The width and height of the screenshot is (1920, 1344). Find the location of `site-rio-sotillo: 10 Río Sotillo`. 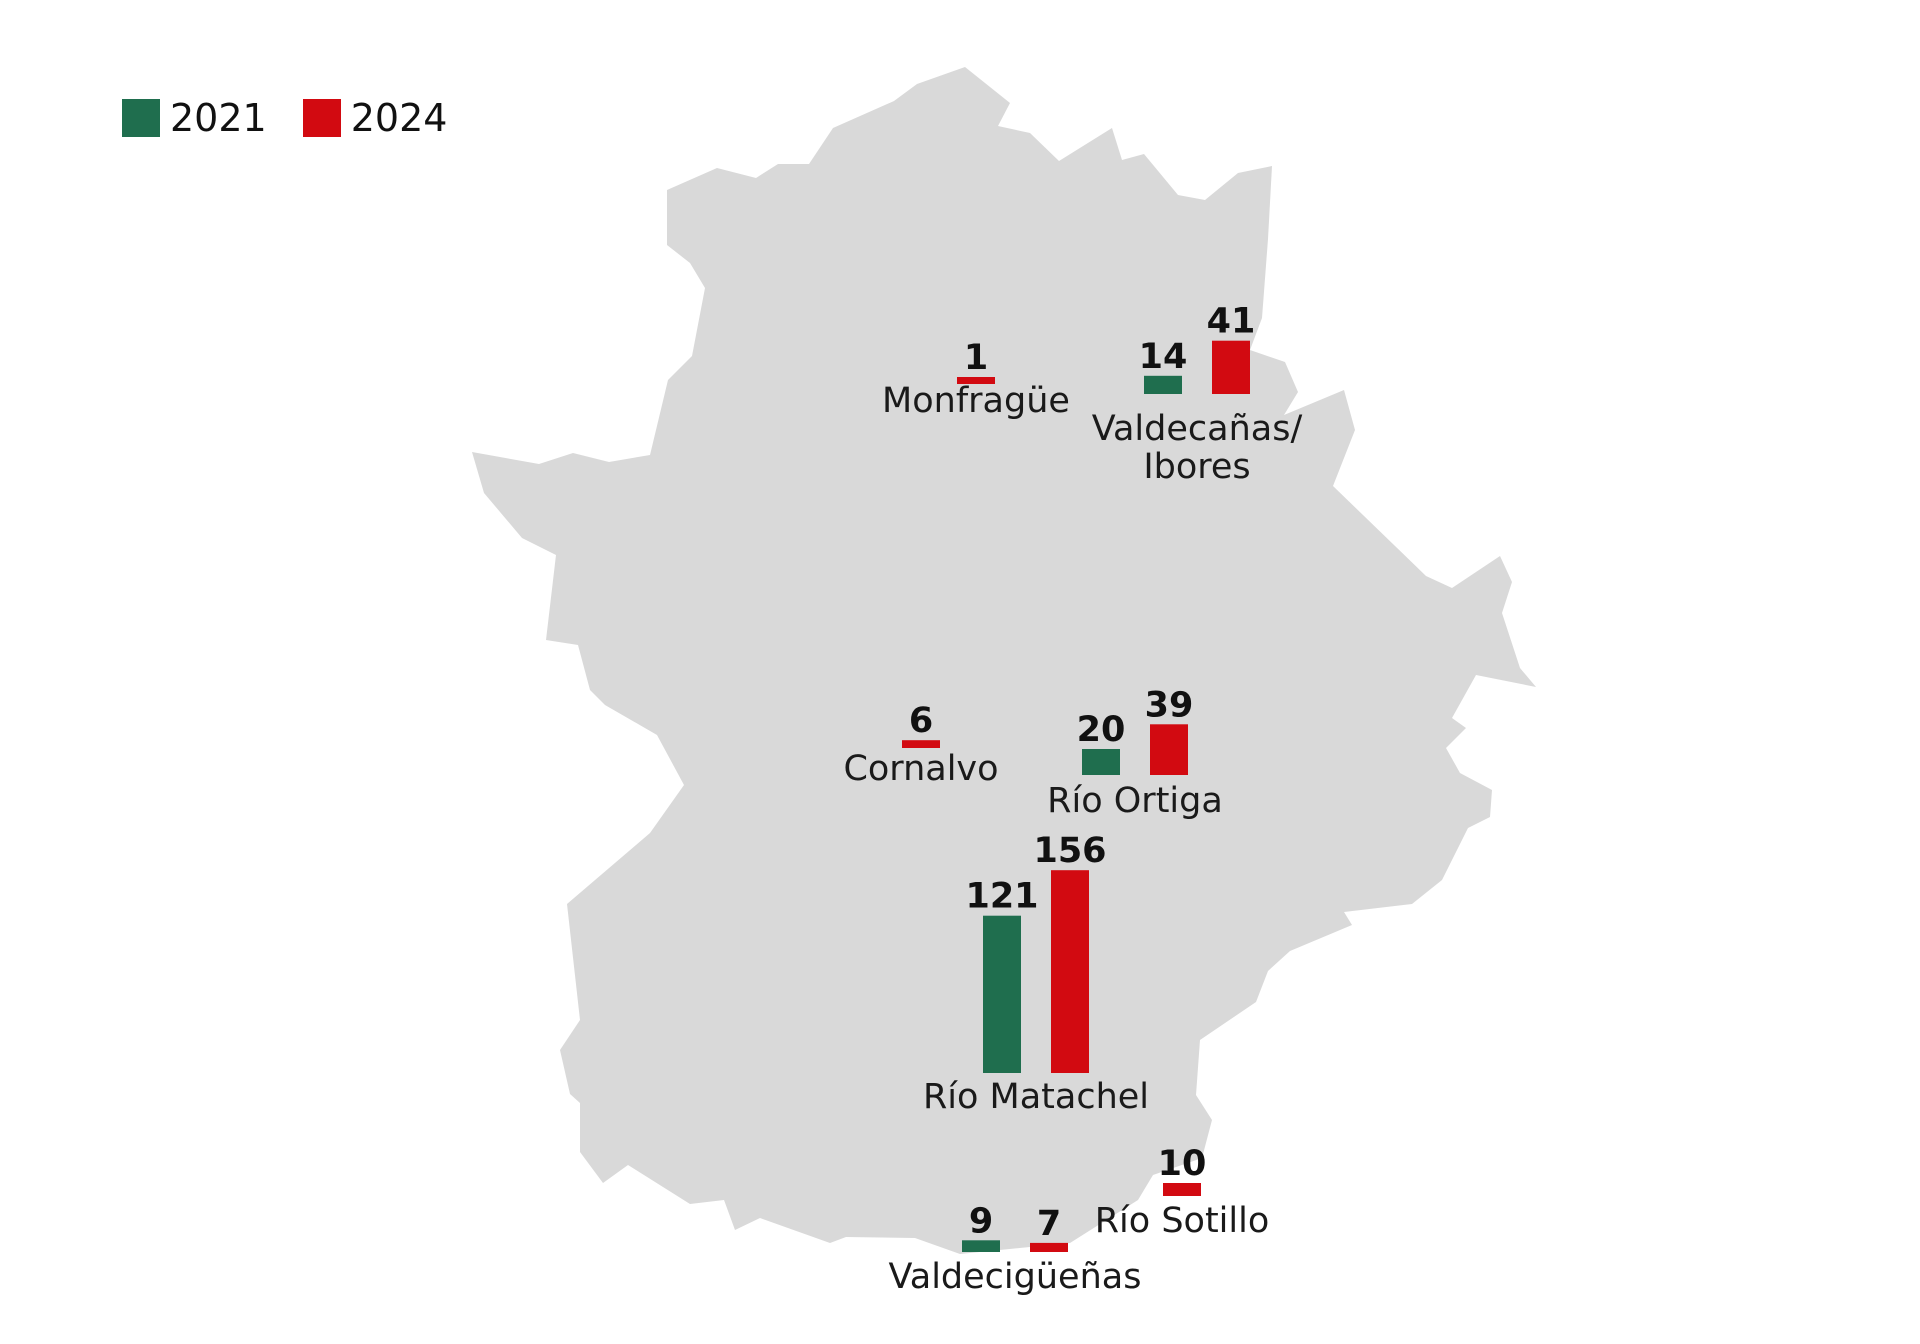

site-rio-sotillo: 10 Río Sotillo is located at coordinates (1182, 1192).